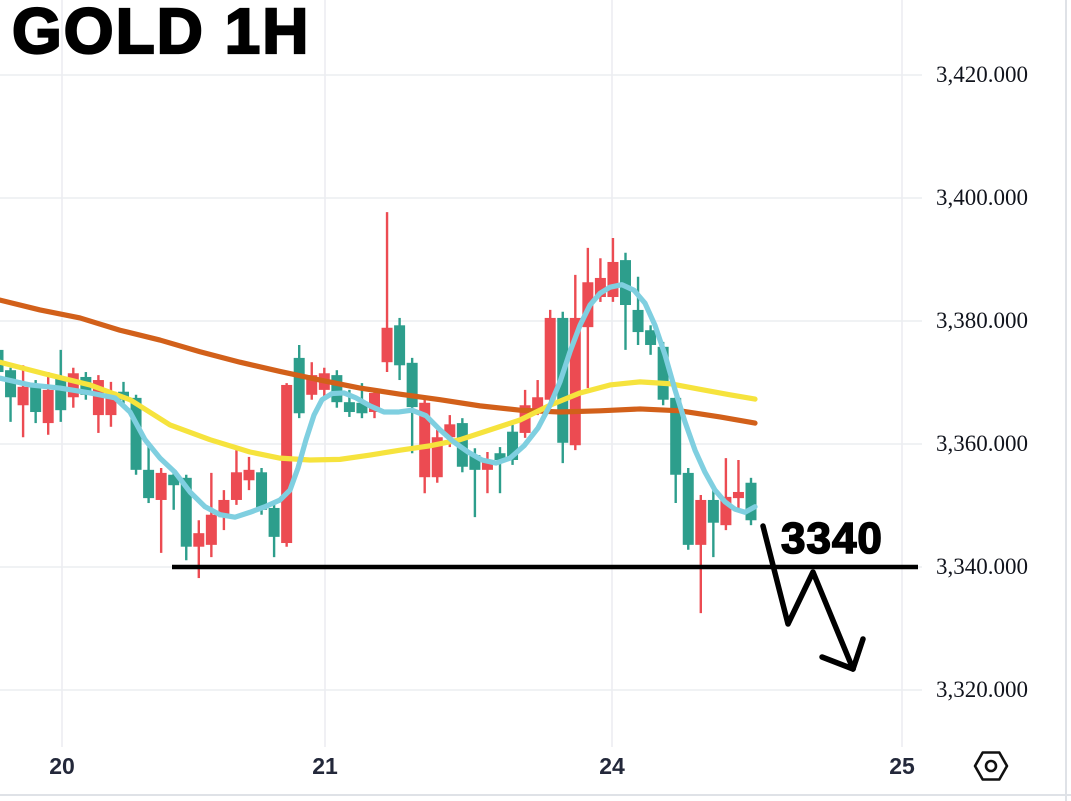 The image size is (1071, 801). I want to click on price-axis-label: 3,400.000, so click(982, 197).